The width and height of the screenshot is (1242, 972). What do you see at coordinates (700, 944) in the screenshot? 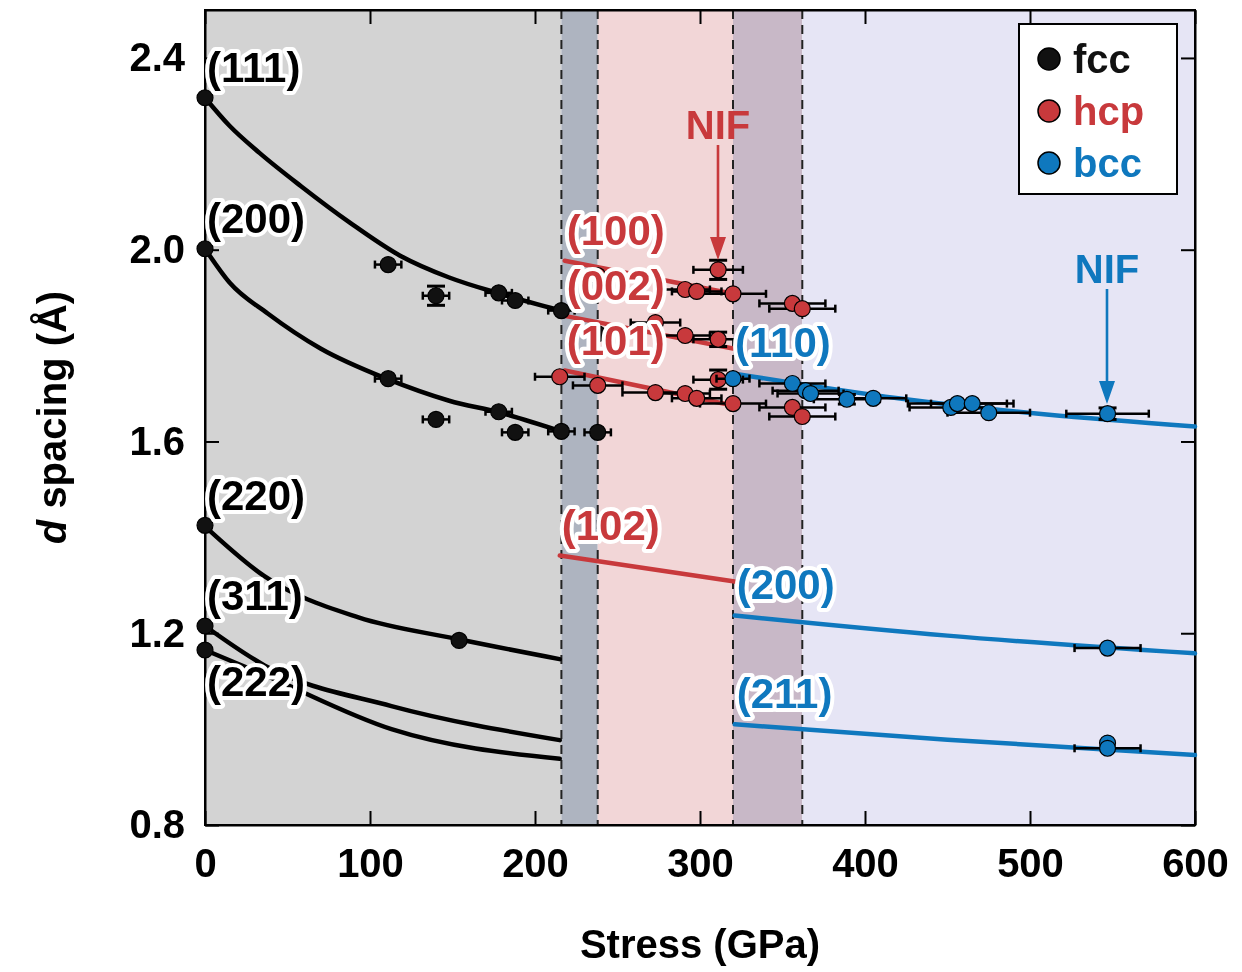
I see `x-axis-title: Stress (GPa)` at bounding box center [700, 944].